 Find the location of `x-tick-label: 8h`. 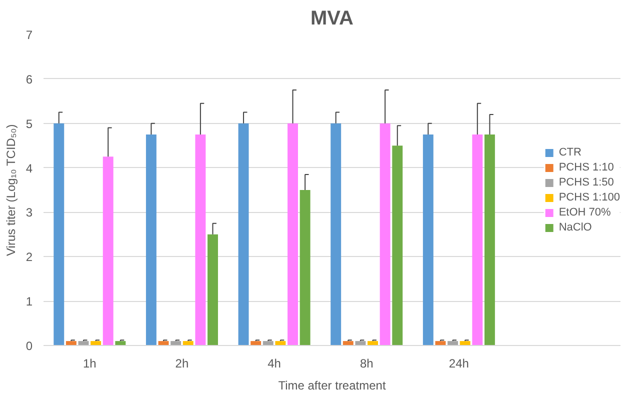

x-tick-label: 8h is located at coordinates (367, 363).